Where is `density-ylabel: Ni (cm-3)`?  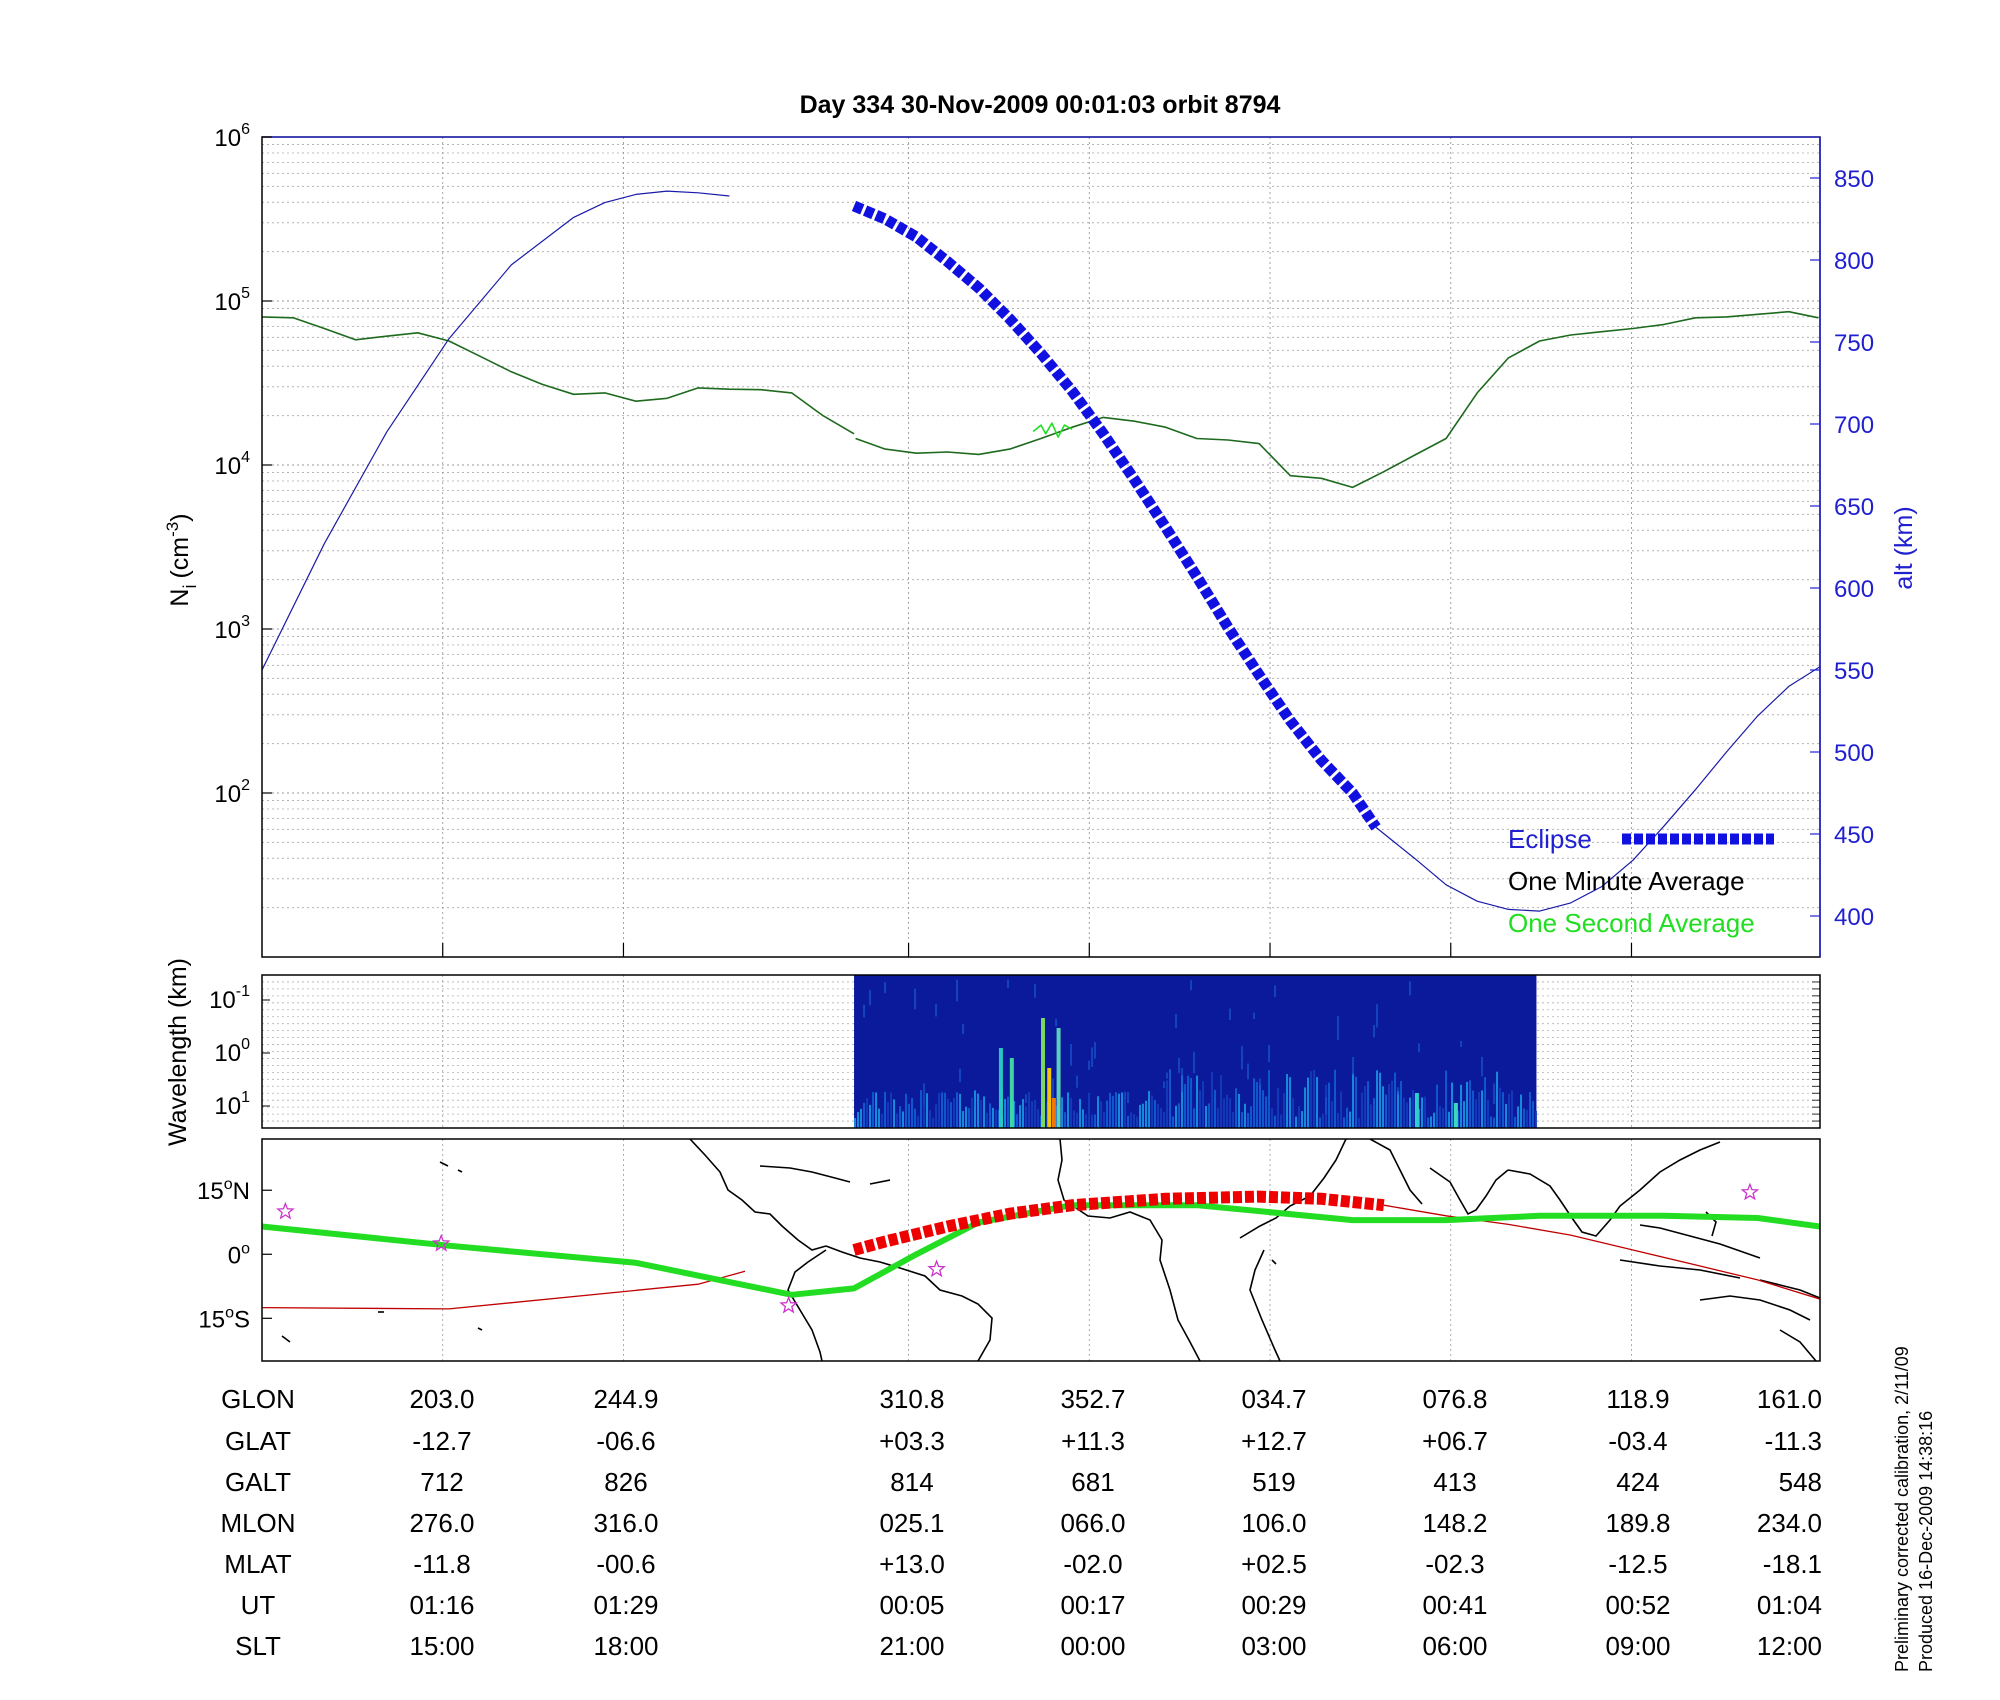 density-ylabel: Ni (cm-3) is located at coordinates (181, 559).